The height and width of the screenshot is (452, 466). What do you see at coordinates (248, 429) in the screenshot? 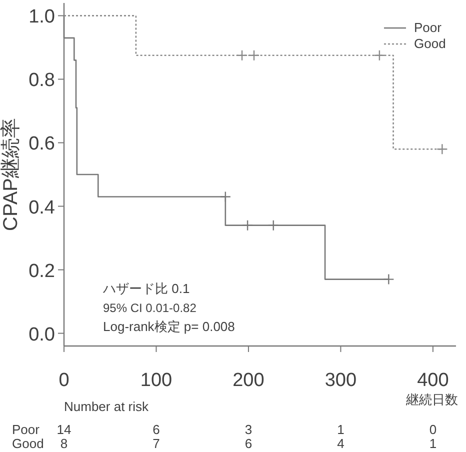
I see `text: 3` at bounding box center [248, 429].